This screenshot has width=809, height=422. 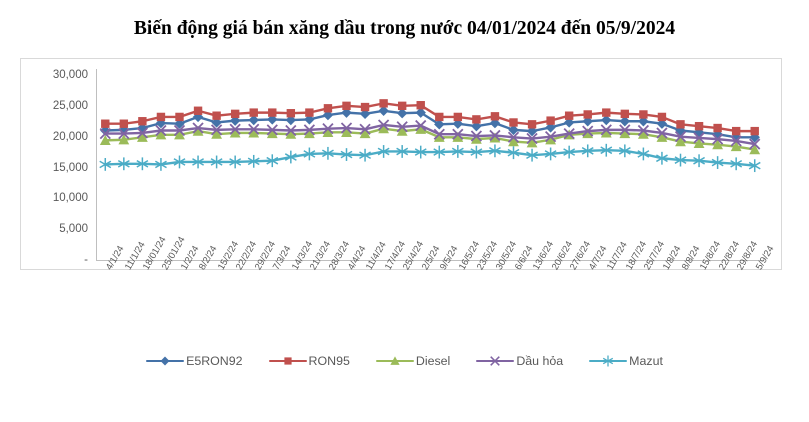 I want to click on legend-item-mazut: Mazut, so click(x=626, y=361).